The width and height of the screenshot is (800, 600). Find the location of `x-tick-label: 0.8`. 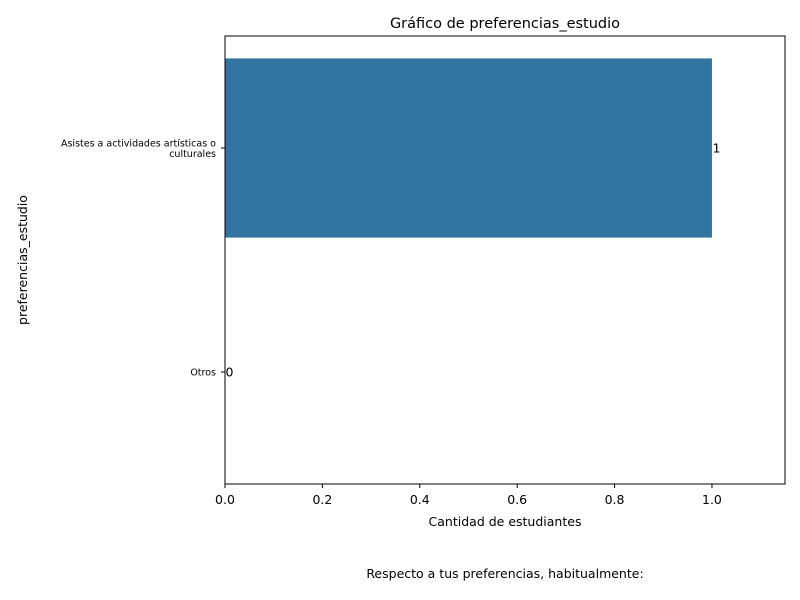

x-tick-label: 0.8 is located at coordinates (615, 499).